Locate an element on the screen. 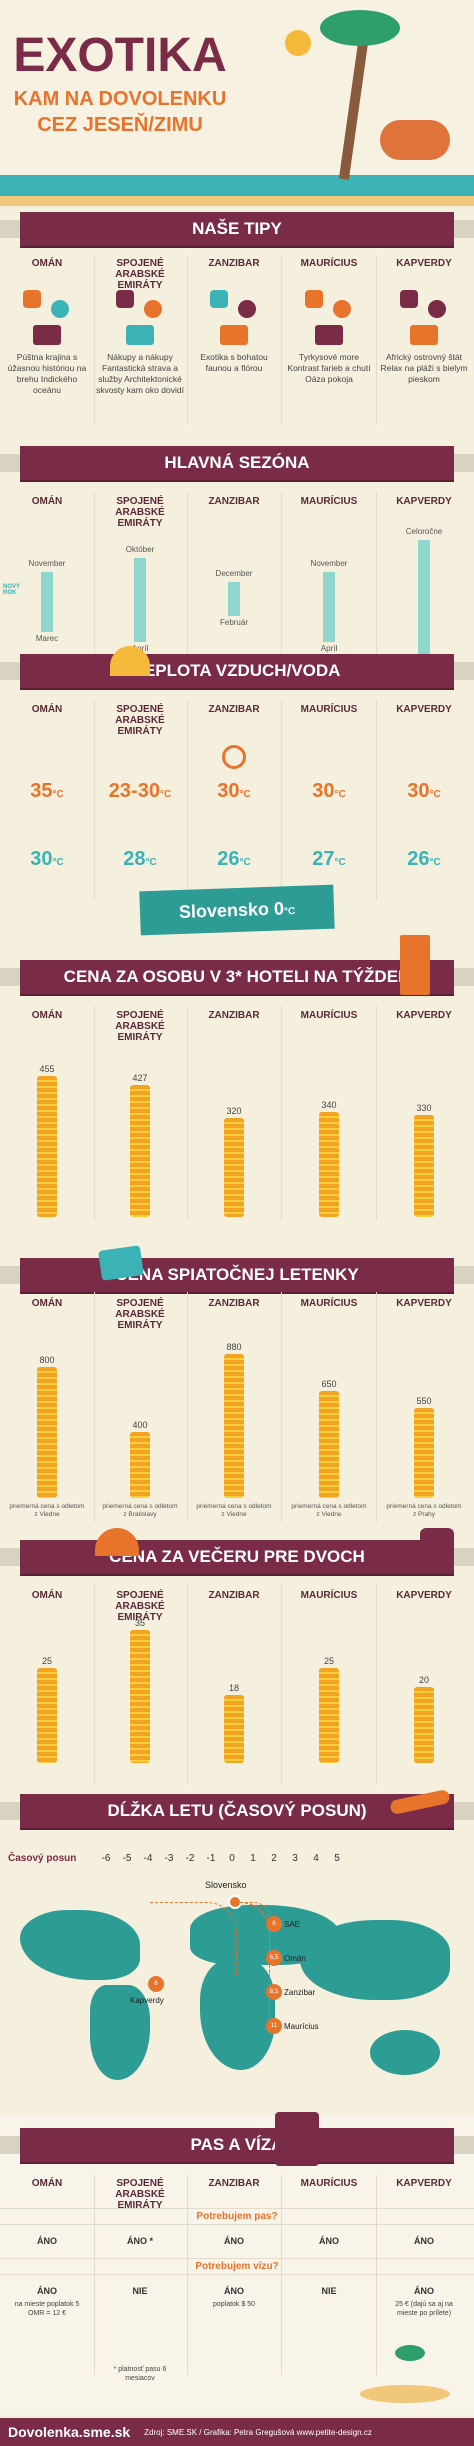 Image resolution: width=474 pixels, height=2446 pixels. country-header: KAPVERDY is located at coordinates (424, 1303).